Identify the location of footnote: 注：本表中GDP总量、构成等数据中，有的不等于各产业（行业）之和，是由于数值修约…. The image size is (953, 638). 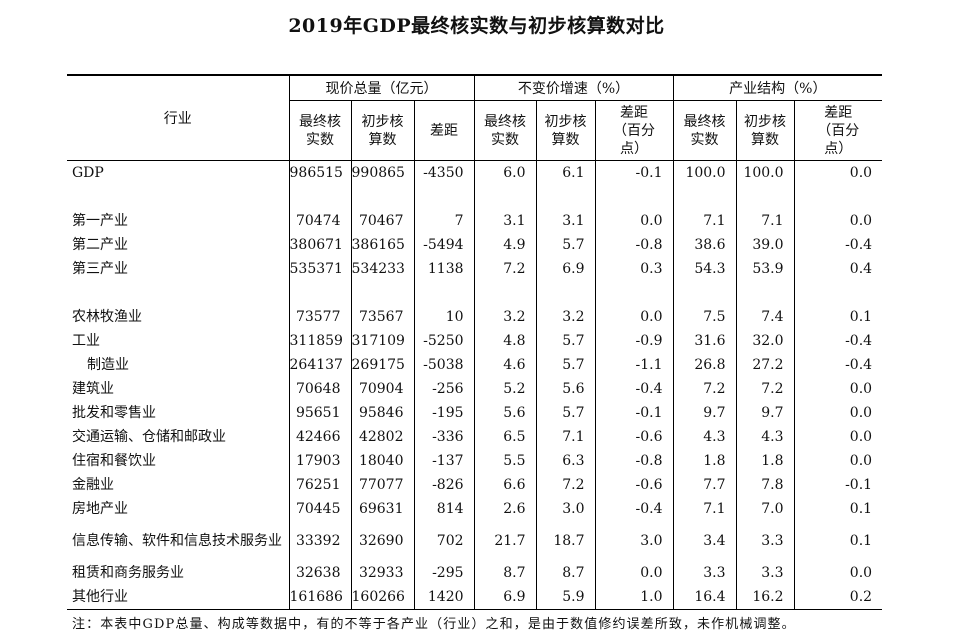
(434, 624).